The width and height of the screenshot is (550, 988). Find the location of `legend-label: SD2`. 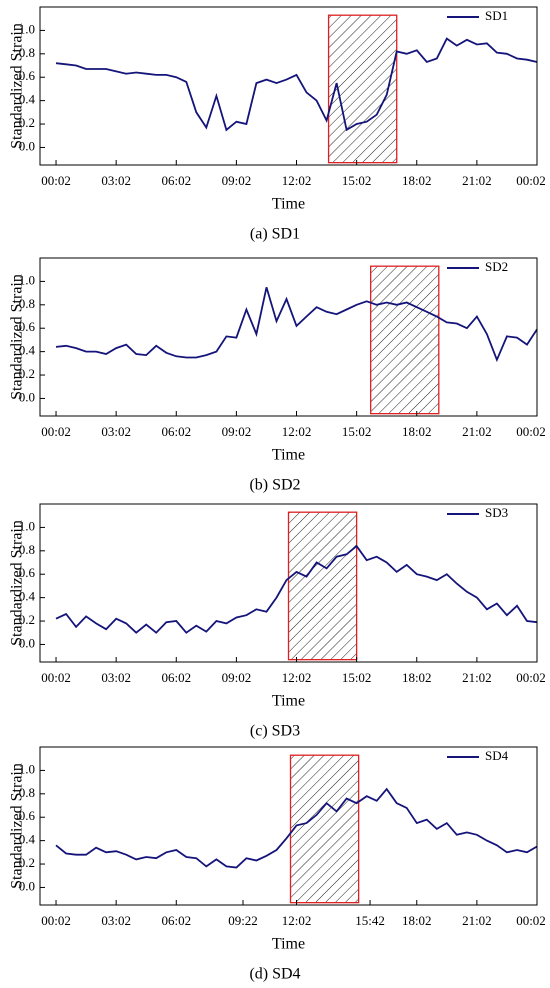

legend-label: SD2 is located at coordinates (496, 266).